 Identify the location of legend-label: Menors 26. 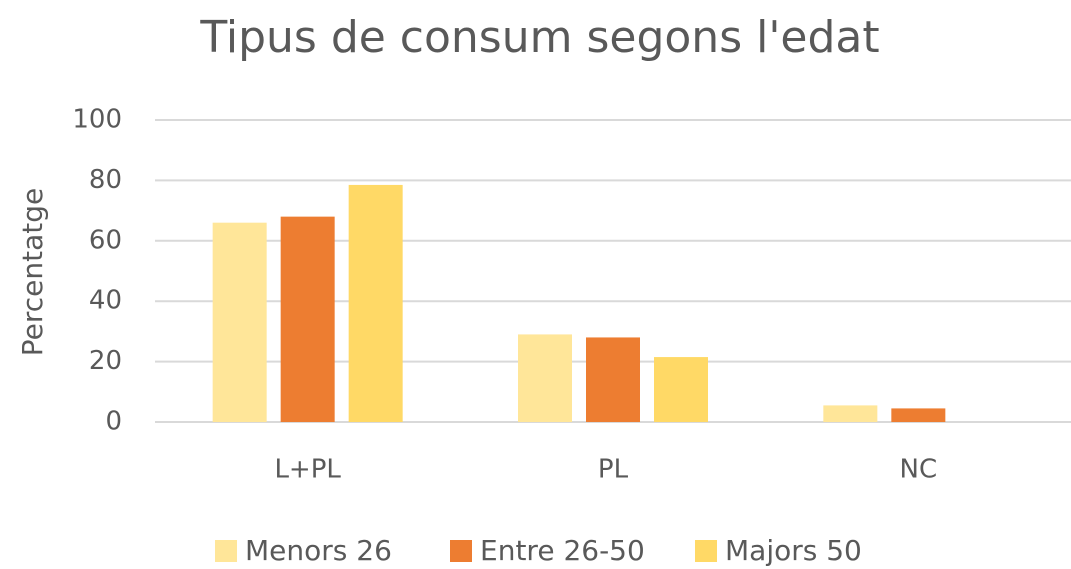
(318, 550).